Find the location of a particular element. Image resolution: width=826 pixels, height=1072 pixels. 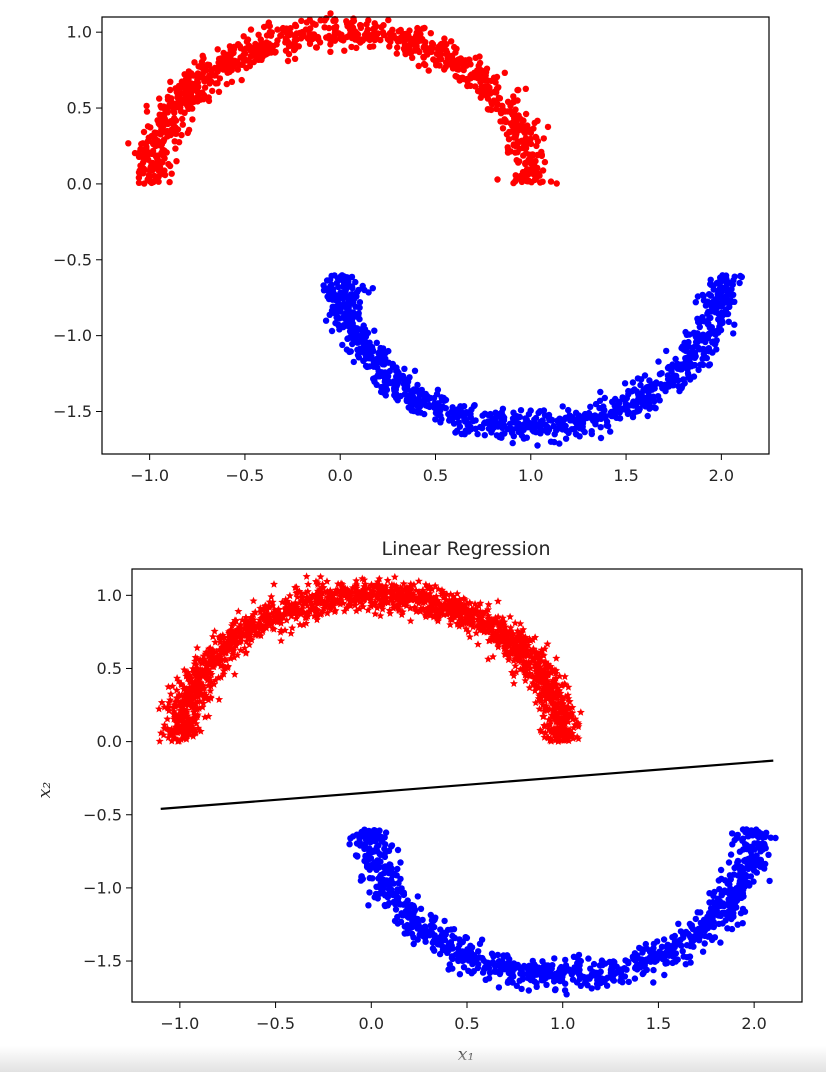

x-tick-label: 1.5 is located at coordinates (625, 475).